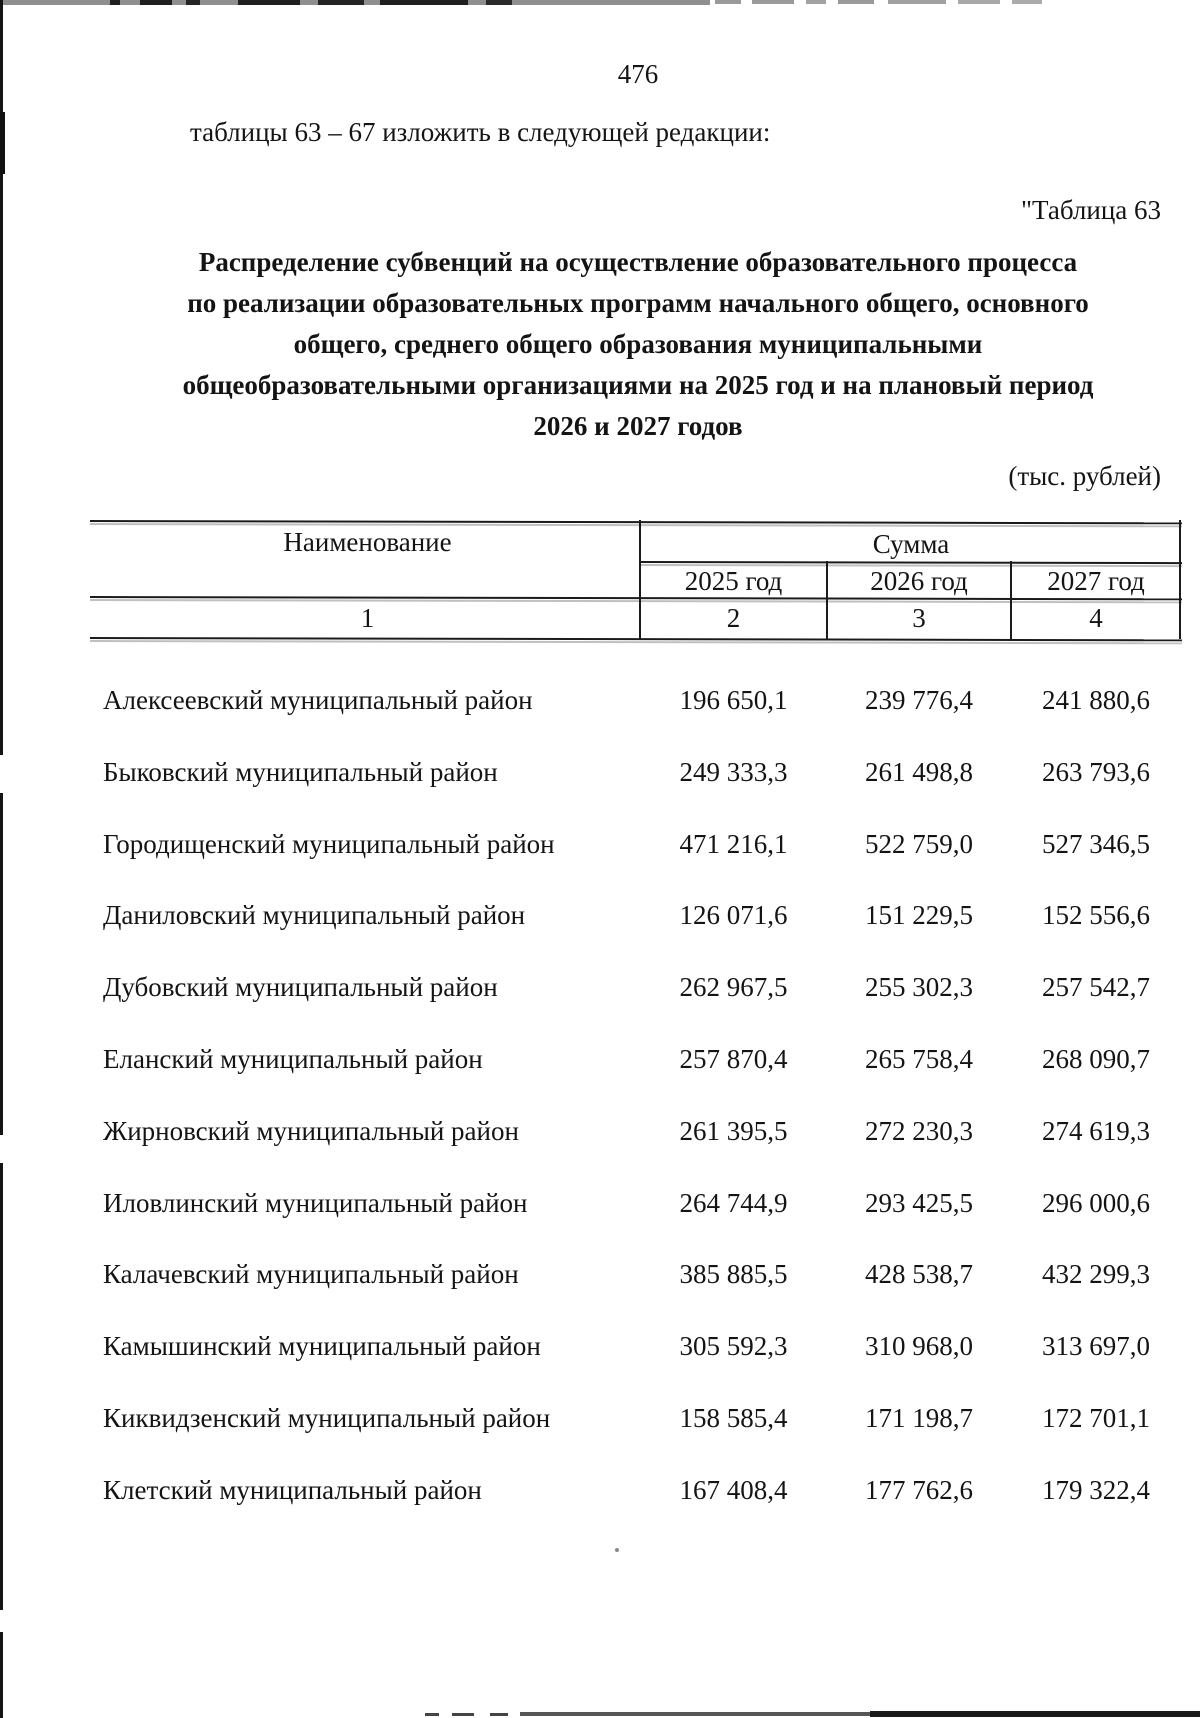 The image size is (1200, 1718). What do you see at coordinates (733, 844) in the screenshot?
I see `value-2025: 471 216,1` at bounding box center [733, 844].